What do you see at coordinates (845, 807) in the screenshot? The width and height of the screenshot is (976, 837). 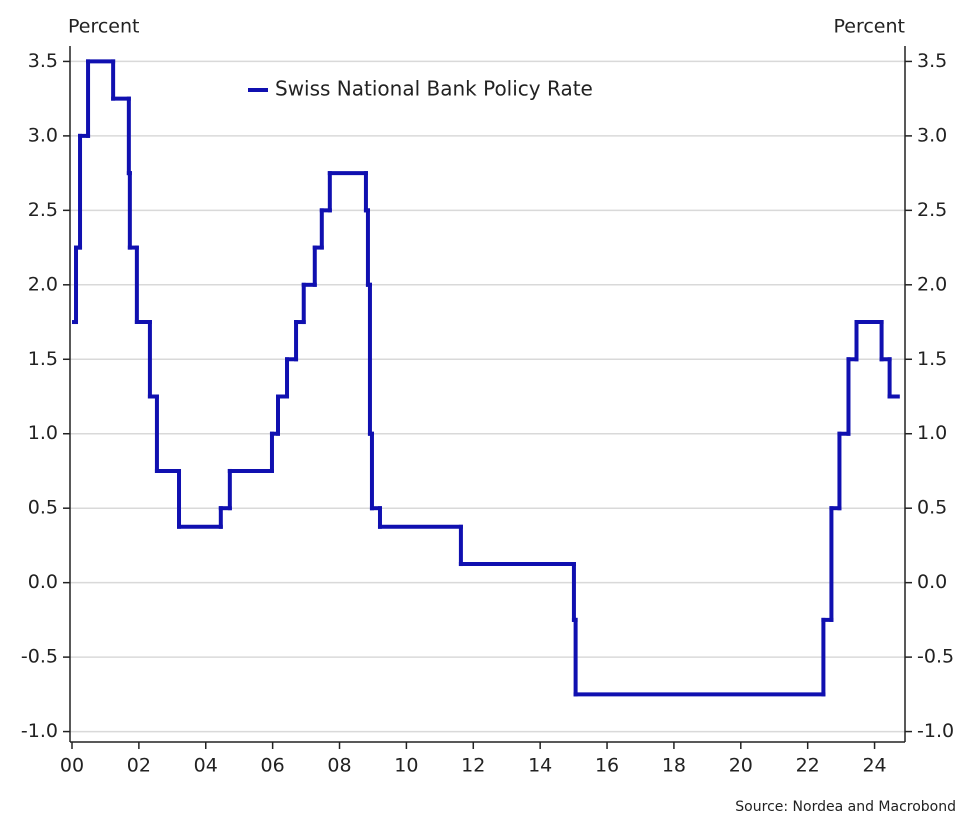 I see `source-note: Source: Nordea and Macrobond` at bounding box center [845, 807].